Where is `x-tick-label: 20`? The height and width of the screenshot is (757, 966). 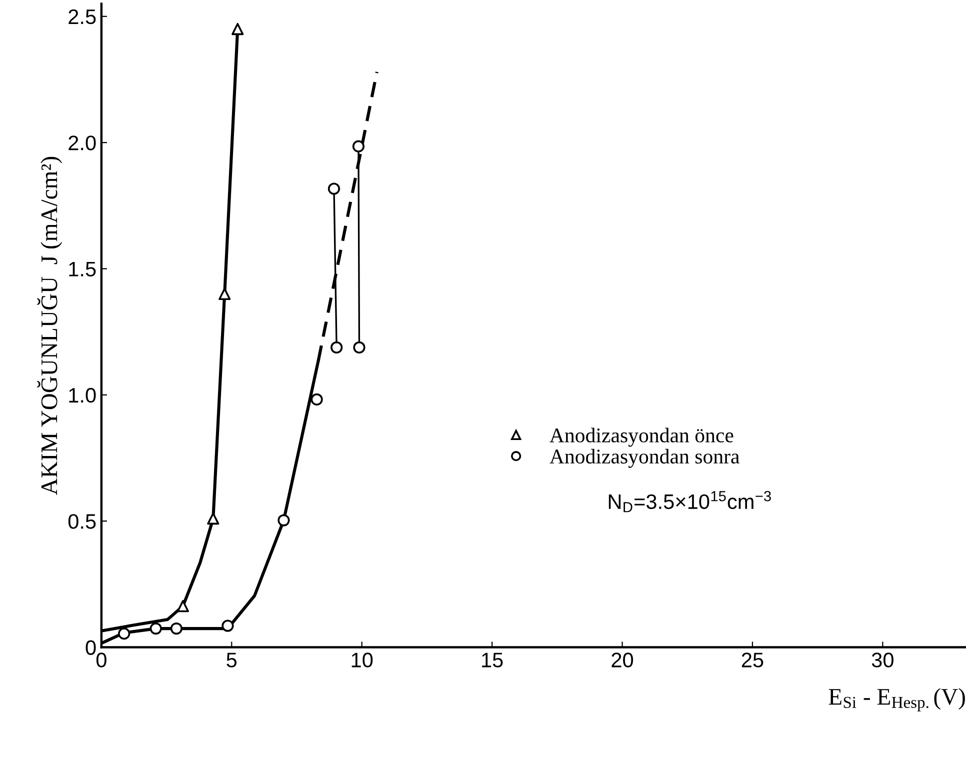 x-tick-label: 20 is located at coordinates (623, 660).